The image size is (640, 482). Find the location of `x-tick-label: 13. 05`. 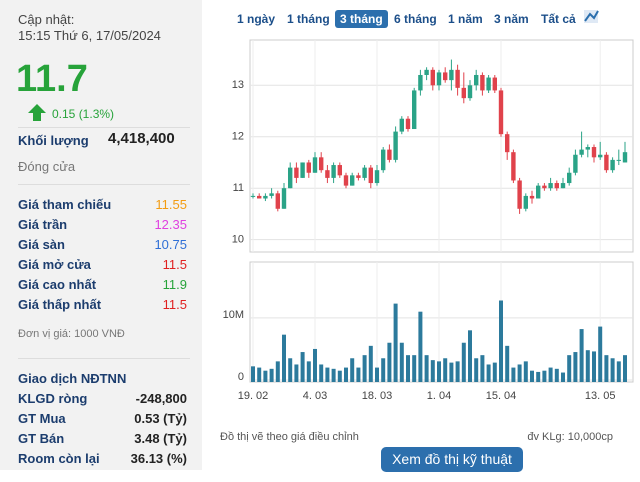

x-tick-label: 13. 05 is located at coordinates (600, 396).